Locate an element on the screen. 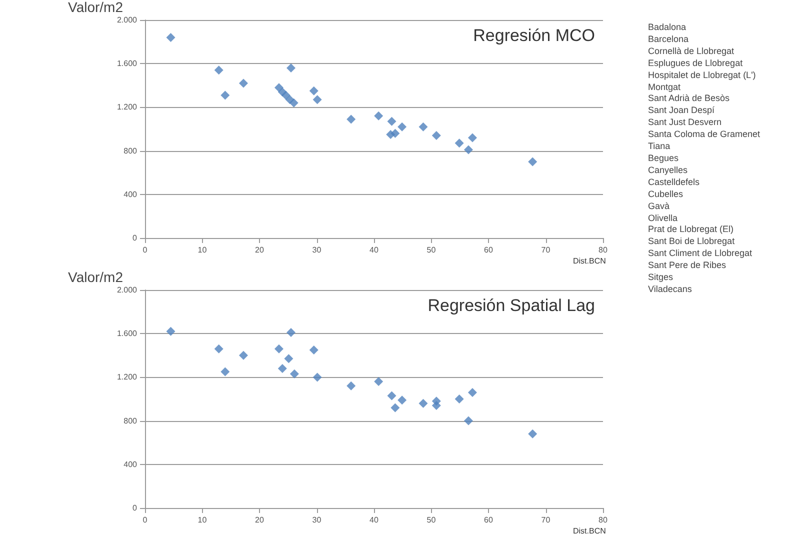 Image resolution: width=787 pixels, height=540 pixels. text: Begues is located at coordinates (664, 158).